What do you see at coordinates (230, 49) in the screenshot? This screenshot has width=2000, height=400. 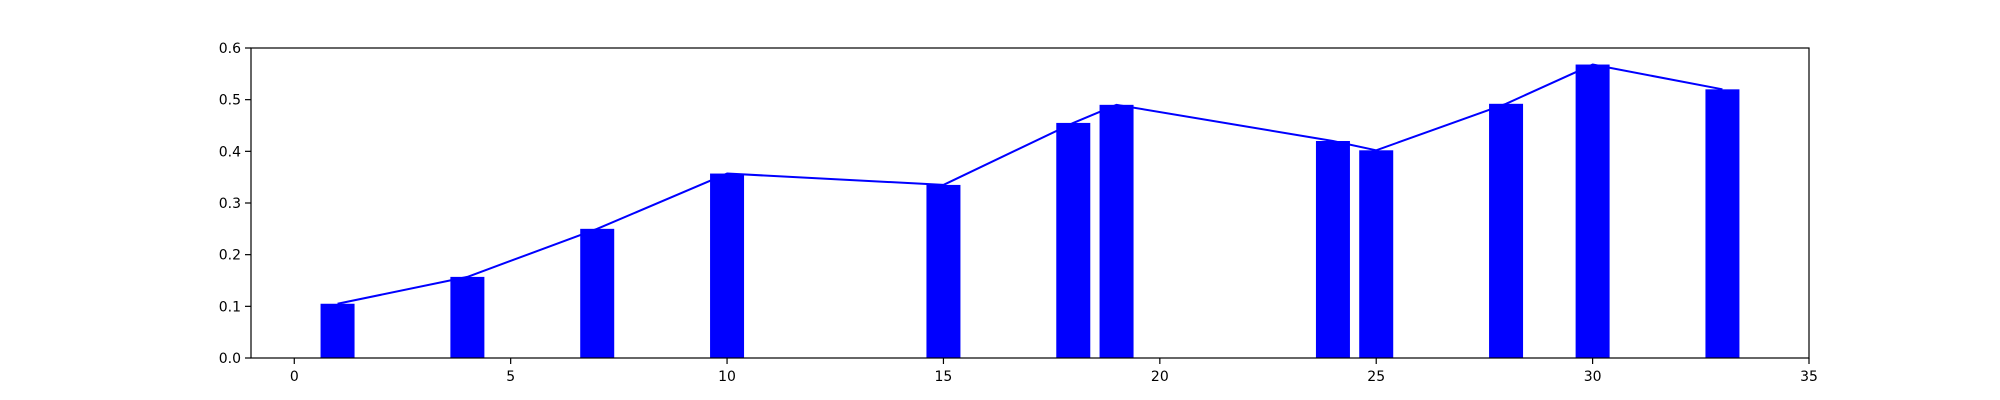 I see `y-tick-label: 0.6` at bounding box center [230, 49].